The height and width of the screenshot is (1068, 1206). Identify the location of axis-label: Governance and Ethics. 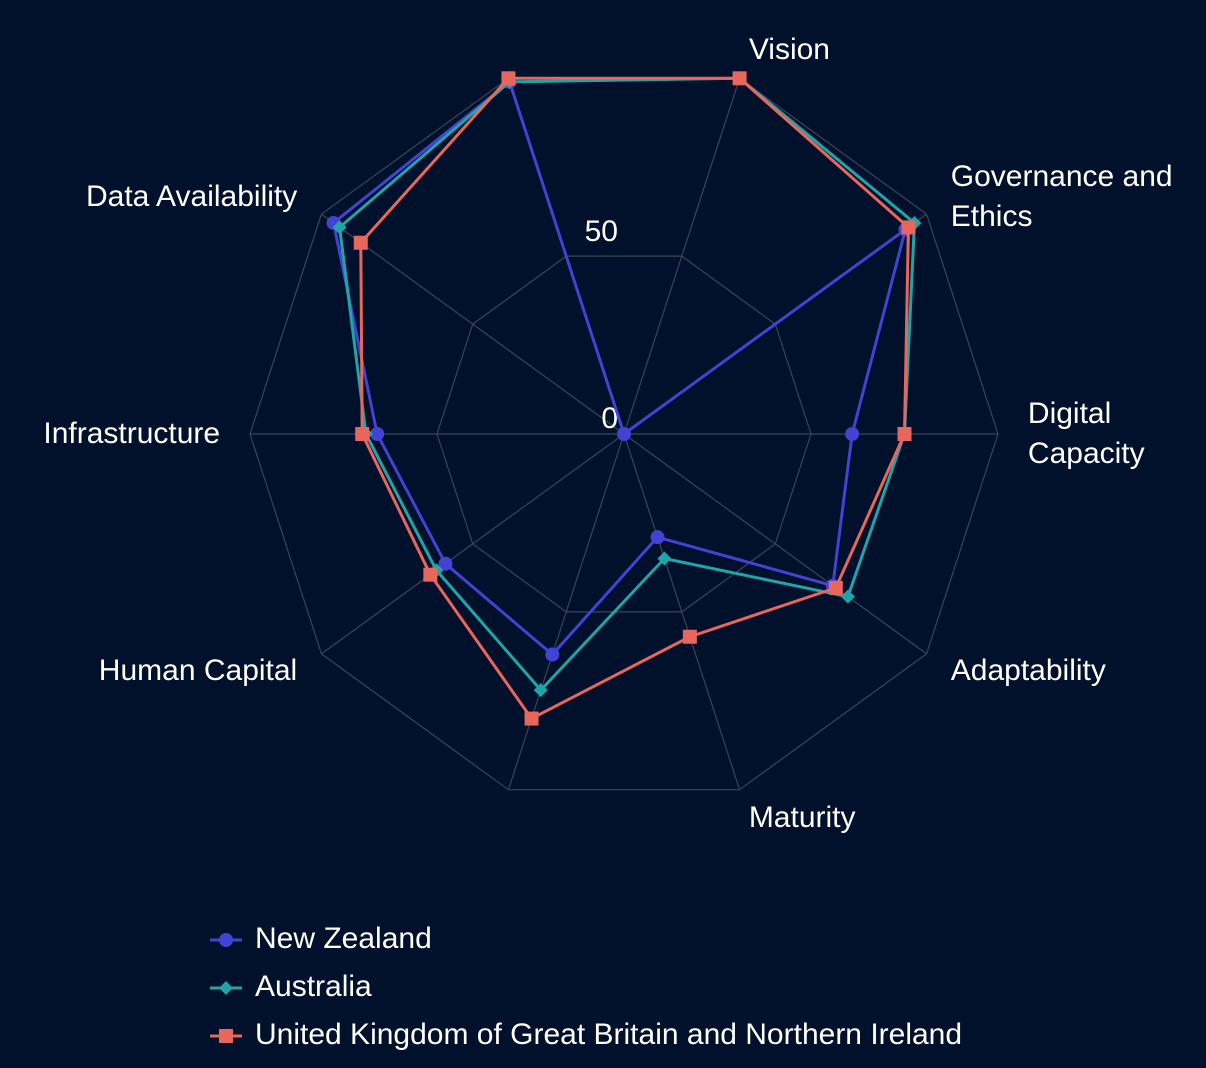
(1061, 196).